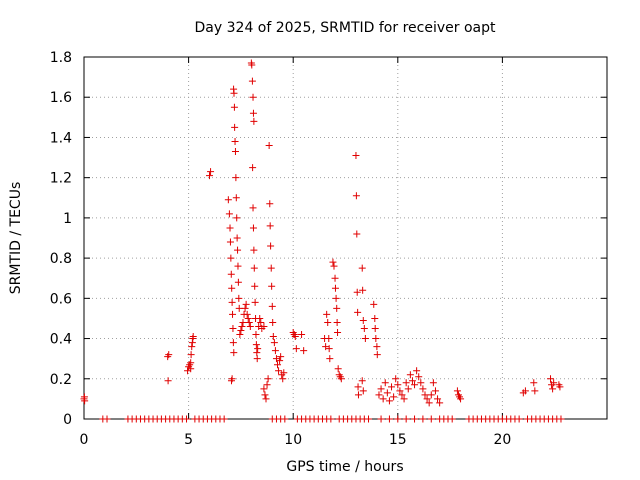  What do you see at coordinates (61, 340) in the screenshot?
I see `y-tick-label: 0.4` at bounding box center [61, 340].